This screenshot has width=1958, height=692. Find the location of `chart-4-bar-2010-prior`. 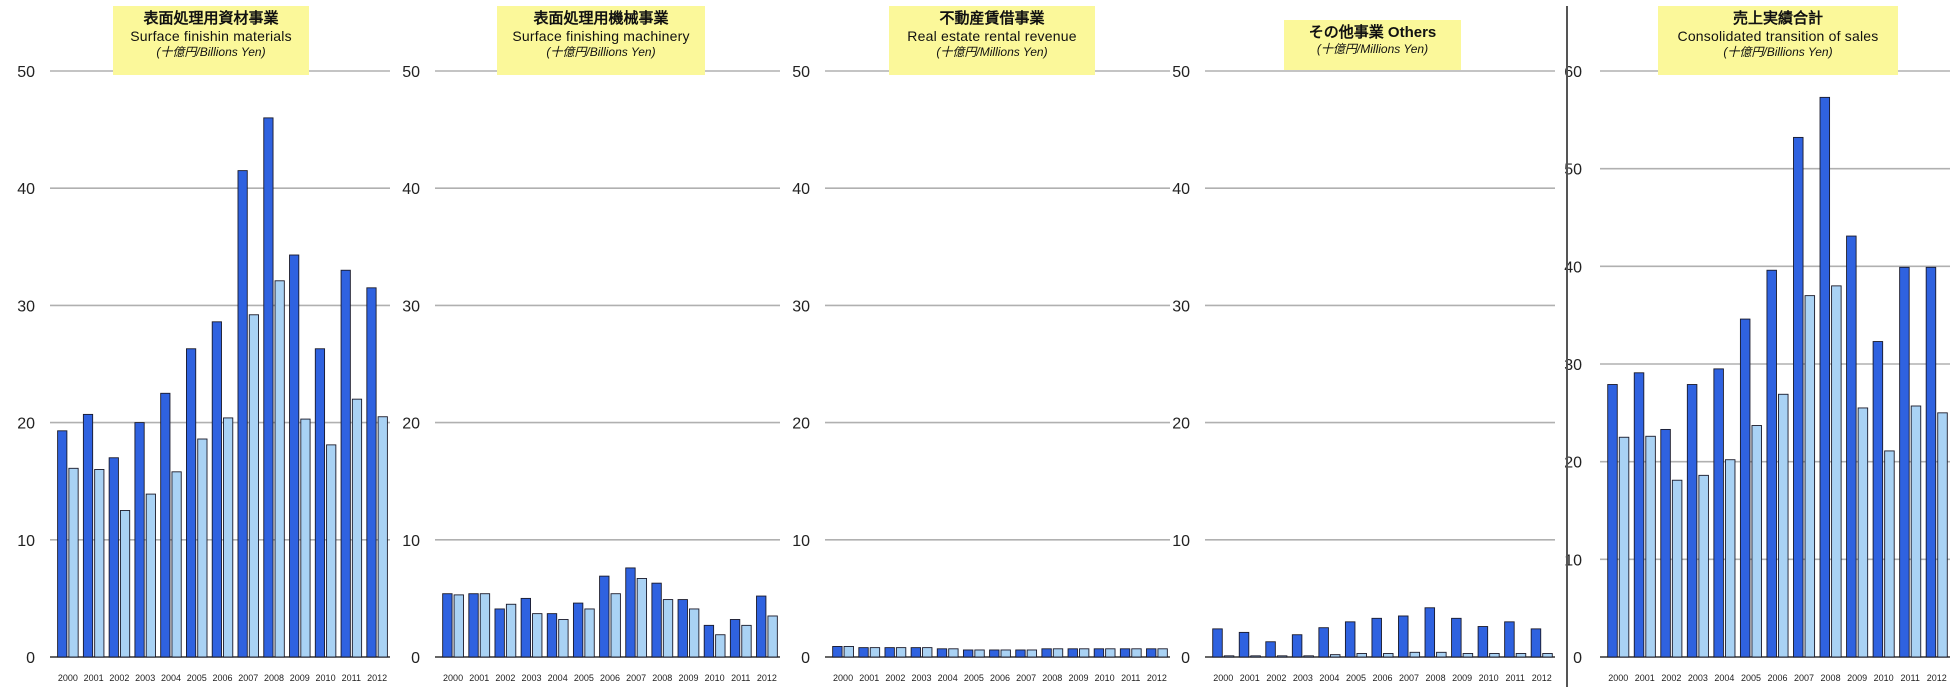

chart-4-bar-2010-prior is located at coordinates (1494, 655).